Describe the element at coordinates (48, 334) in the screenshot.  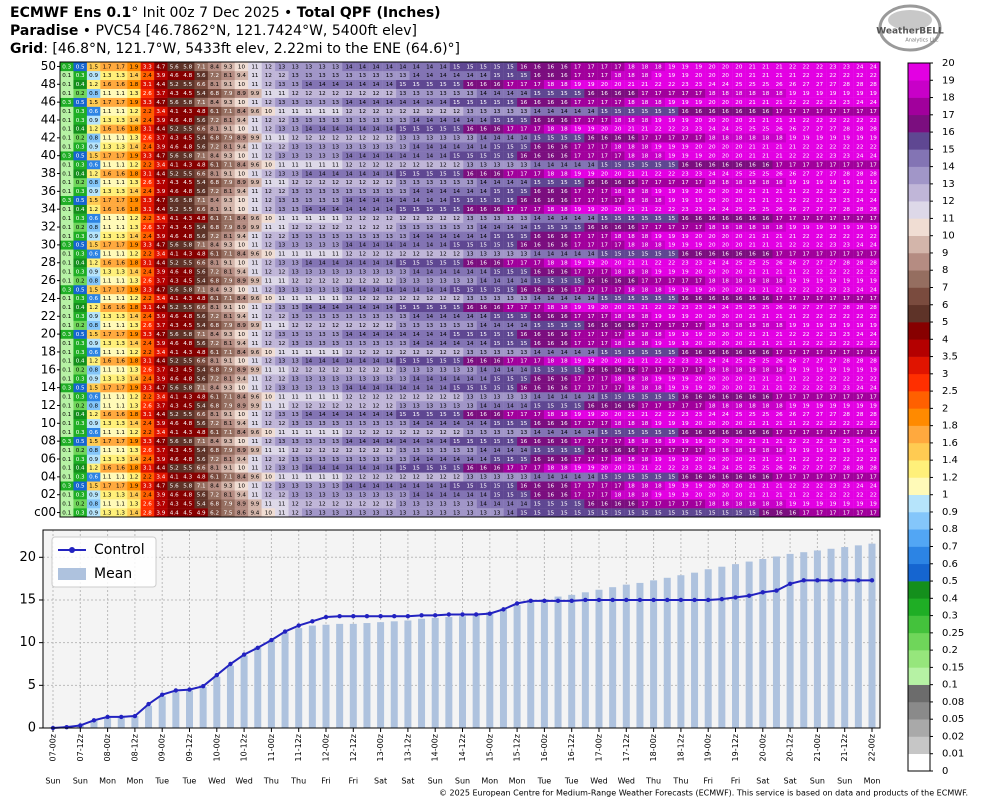
I see `row-label: 20` at that location.